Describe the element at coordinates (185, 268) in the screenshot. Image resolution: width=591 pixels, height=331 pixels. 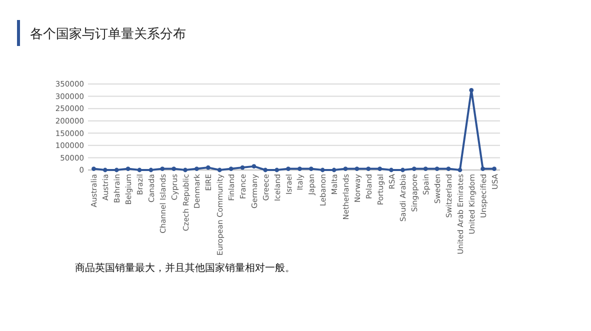
I see `text: 商品英国销量最大，并且其他国家销量相对一般。` at that location.